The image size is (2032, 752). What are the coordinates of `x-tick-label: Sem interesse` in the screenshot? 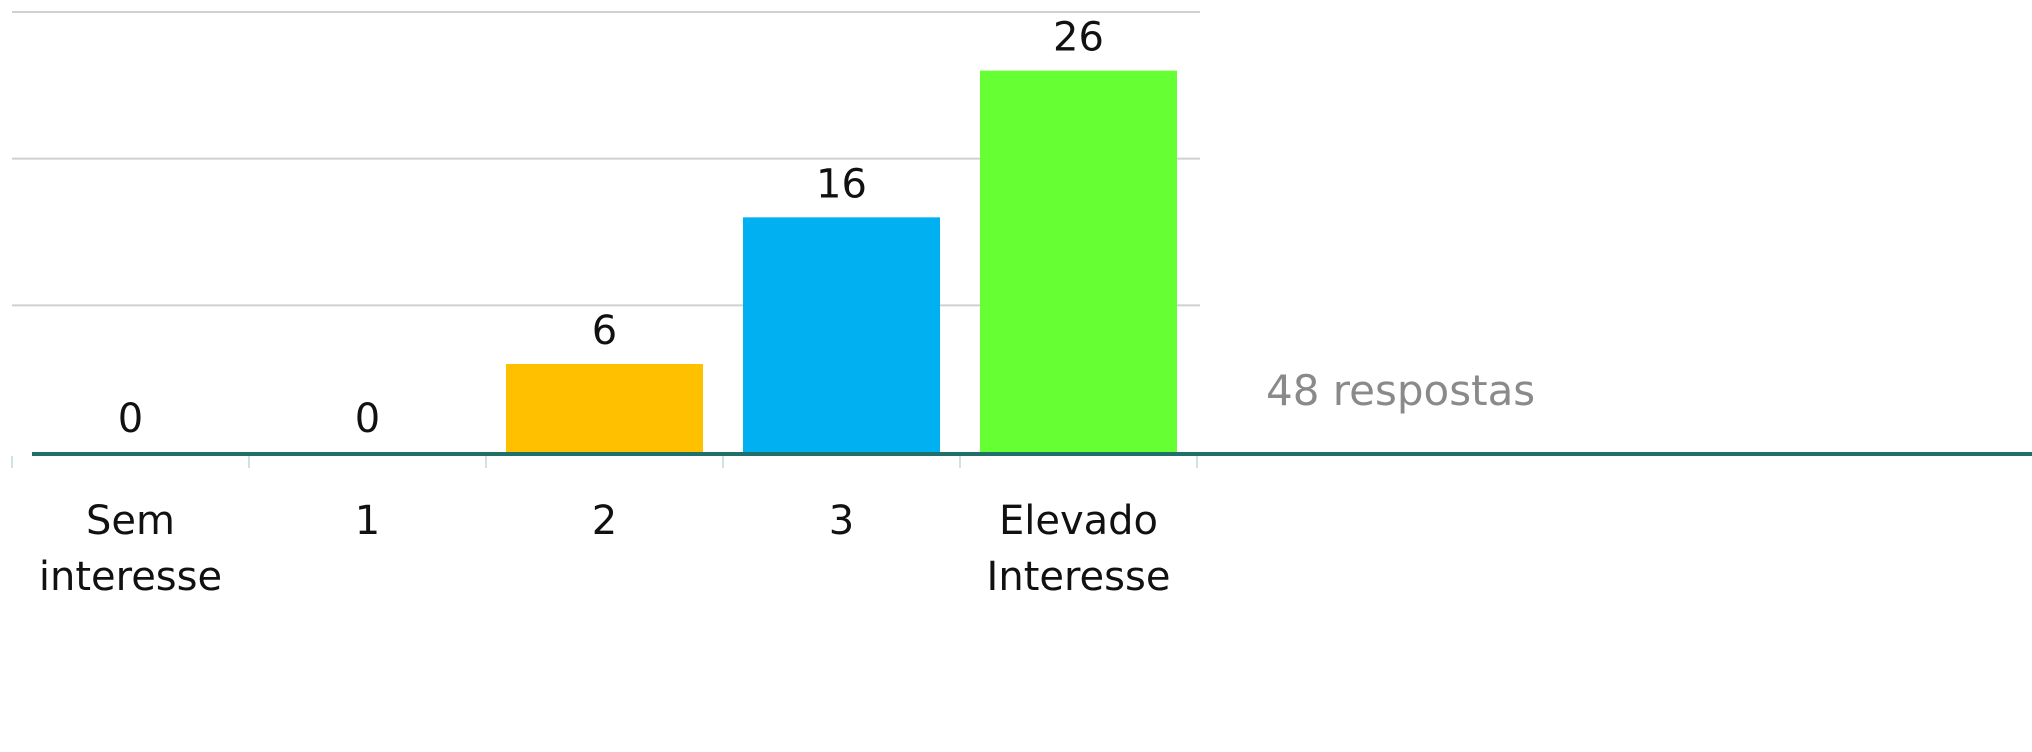 It's located at (130, 549).